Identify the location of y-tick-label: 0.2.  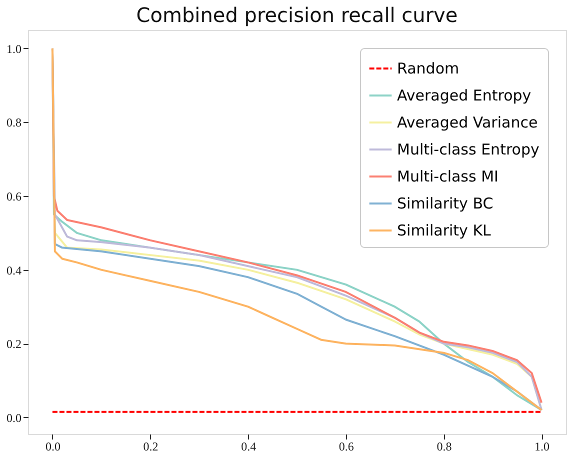
(14, 344).